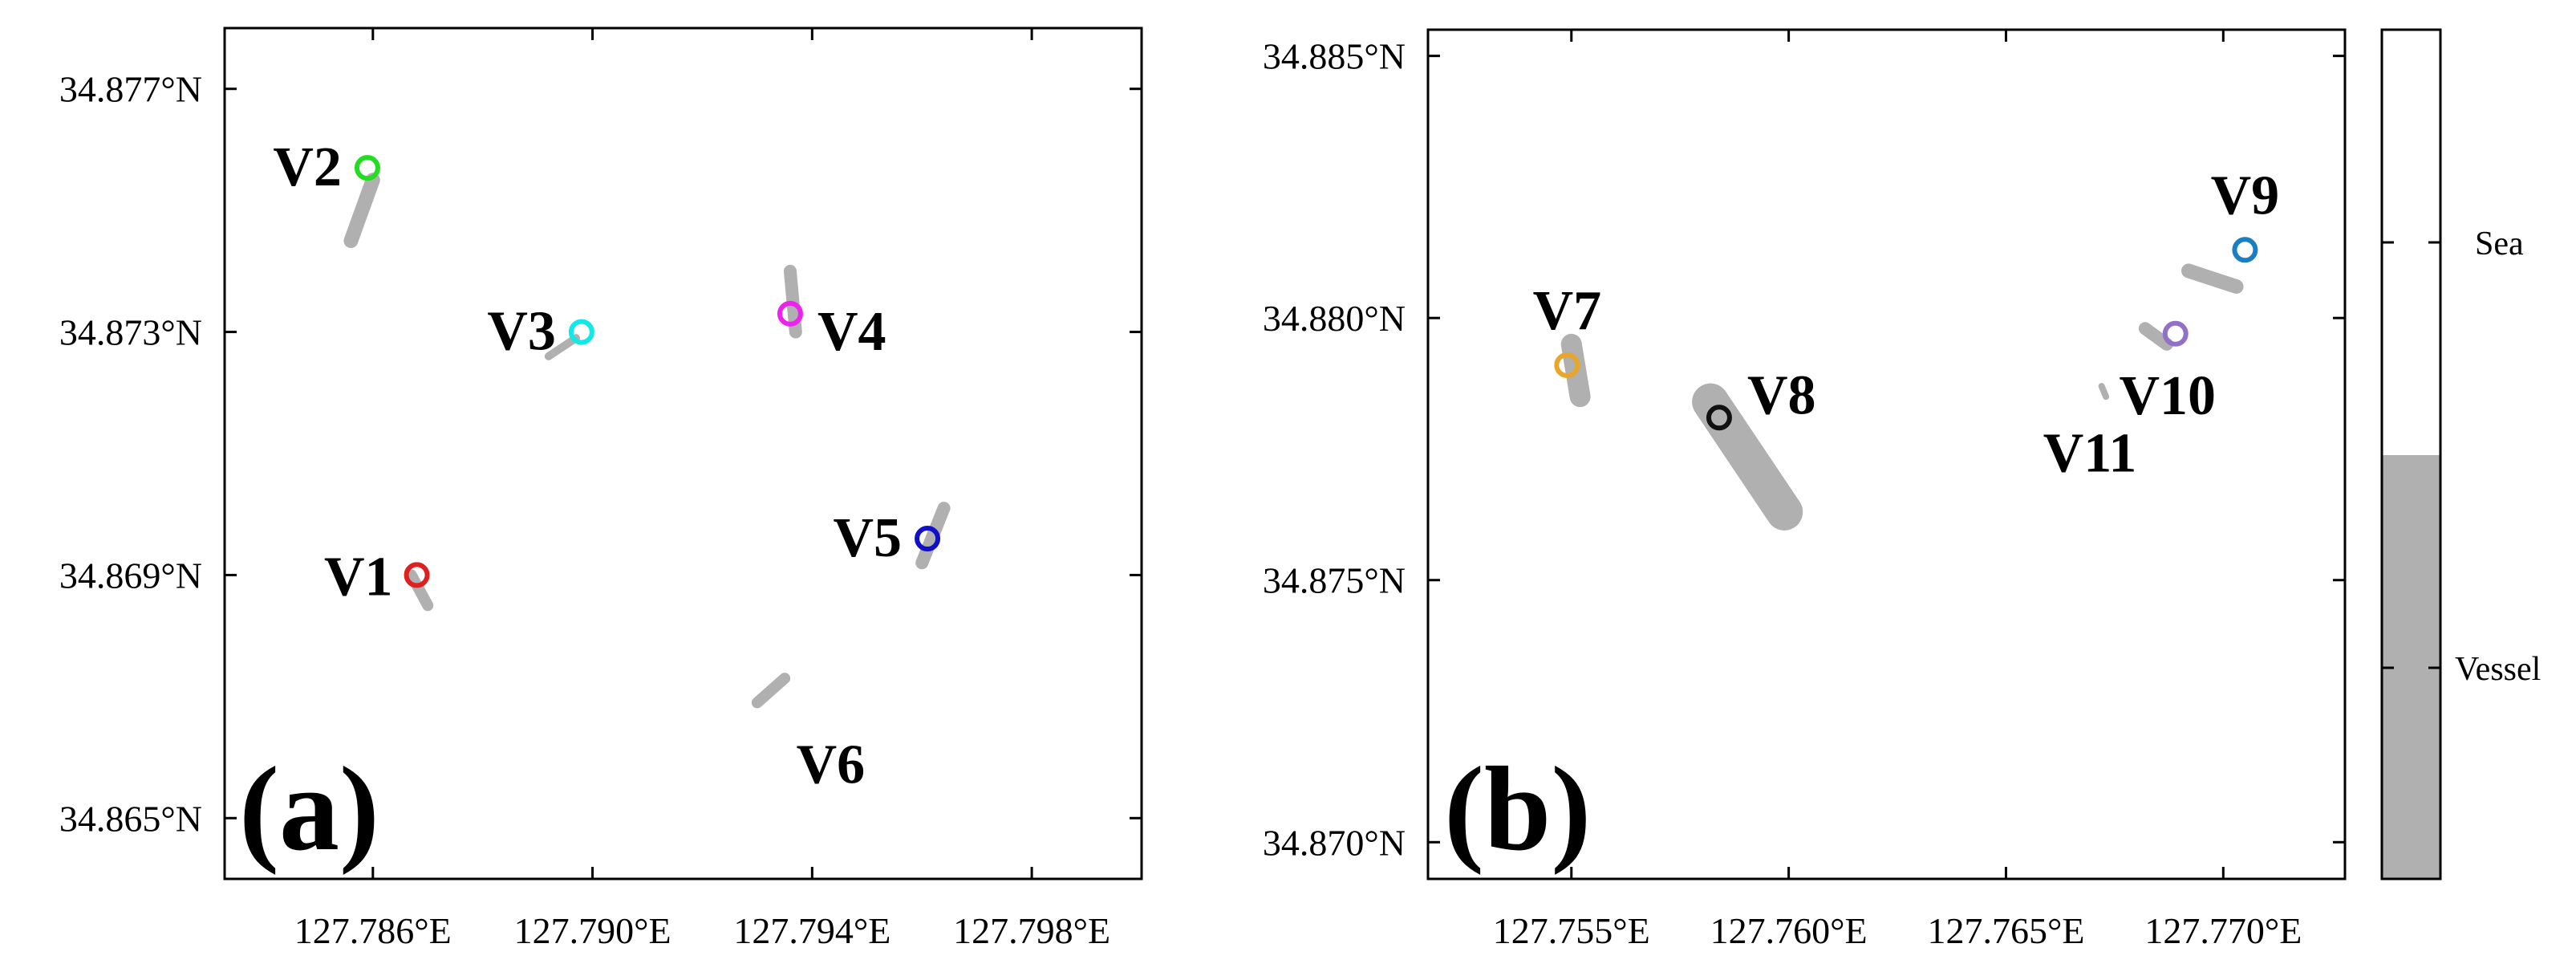  Describe the element at coordinates (831, 765) in the screenshot. I see `vessel-label-v6: V6` at that location.